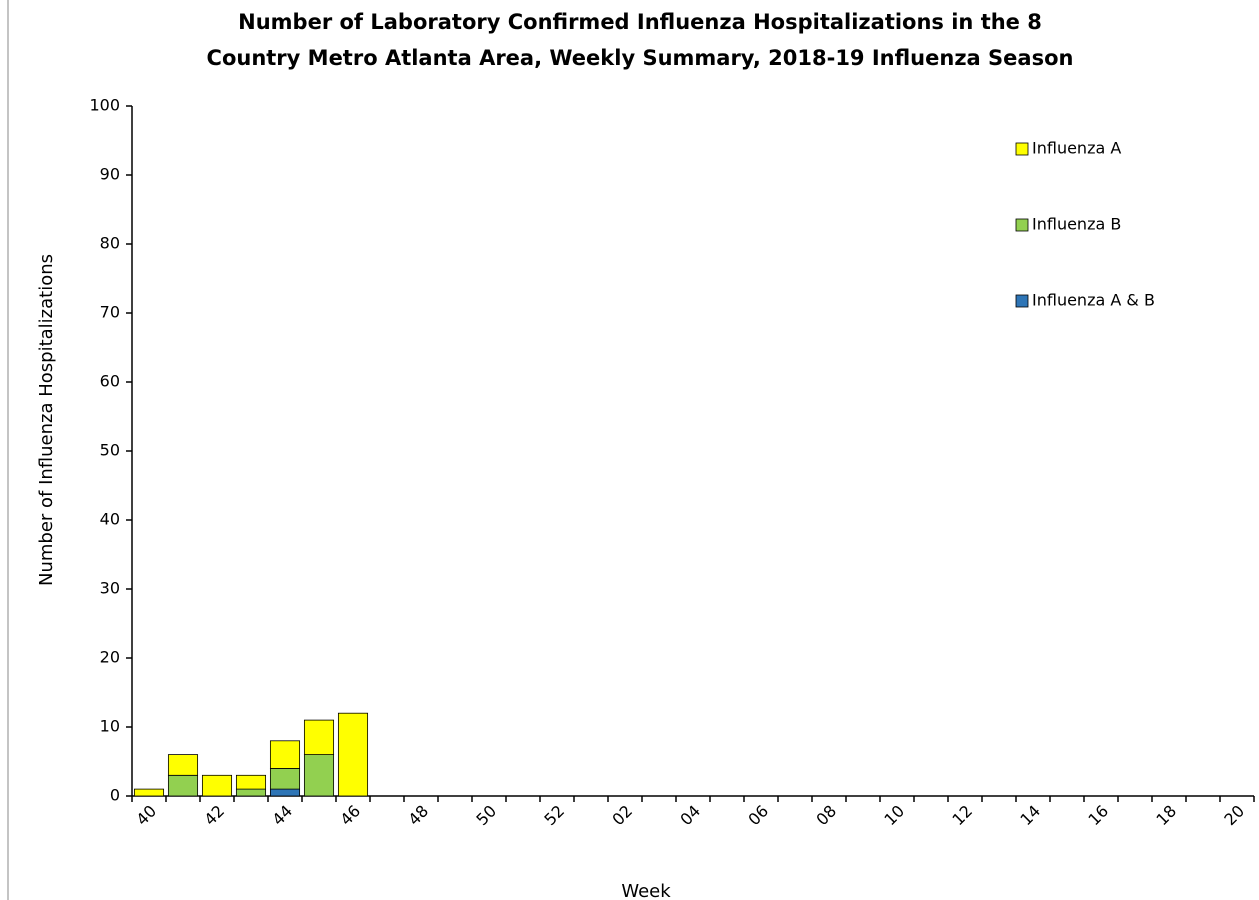  I want to click on y-tick-label: 70, so click(110, 312).